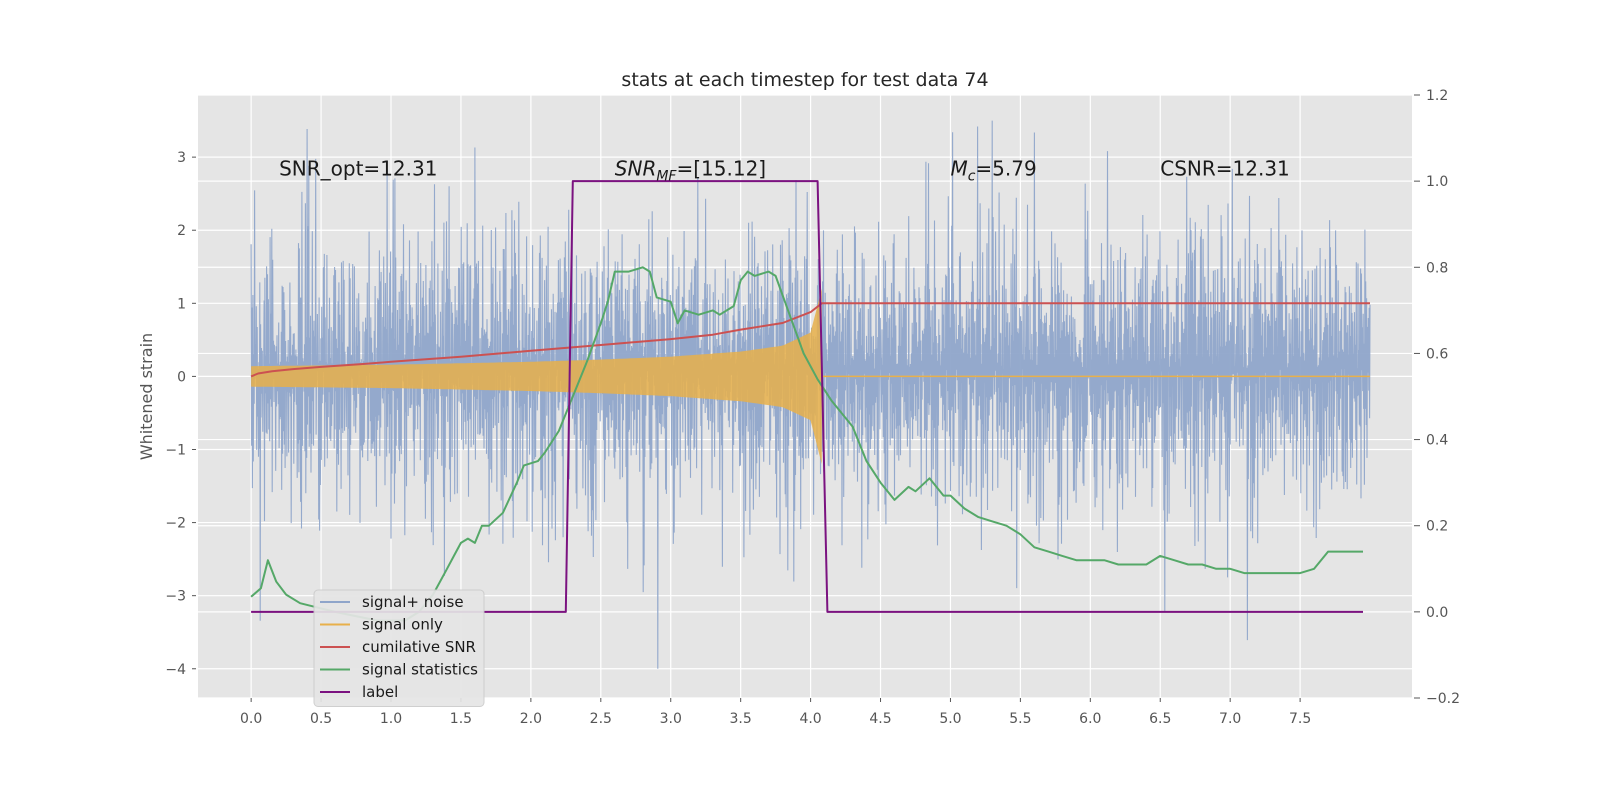  What do you see at coordinates (175, 450) in the screenshot?
I see `y-tick-label: −1` at bounding box center [175, 450].